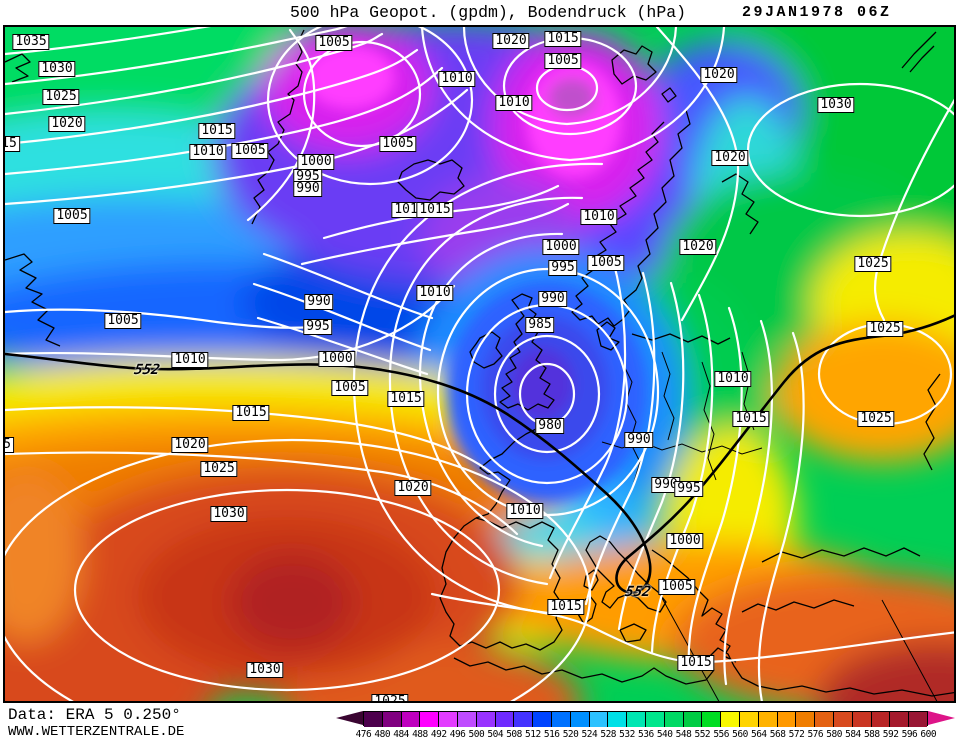 The width and height of the screenshot is (959, 741). What do you see at coordinates (457, 734) in the screenshot?
I see `colorbar-tick: 496` at bounding box center [457, 734].